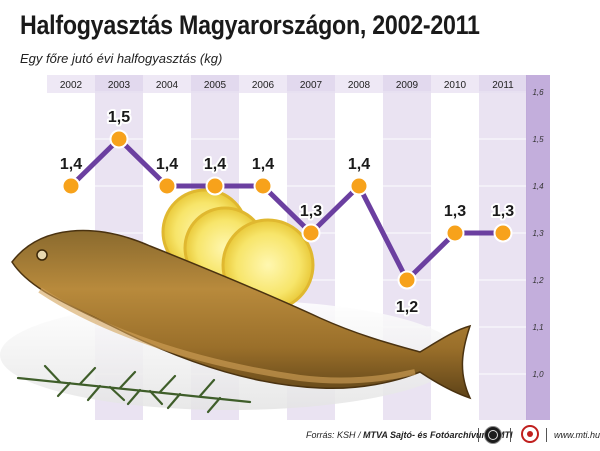 This screenshot has width=600, height=451. Describe the element at coordinates (134, 389) in the screenshot. I see `rosemary-sprig` at that location.